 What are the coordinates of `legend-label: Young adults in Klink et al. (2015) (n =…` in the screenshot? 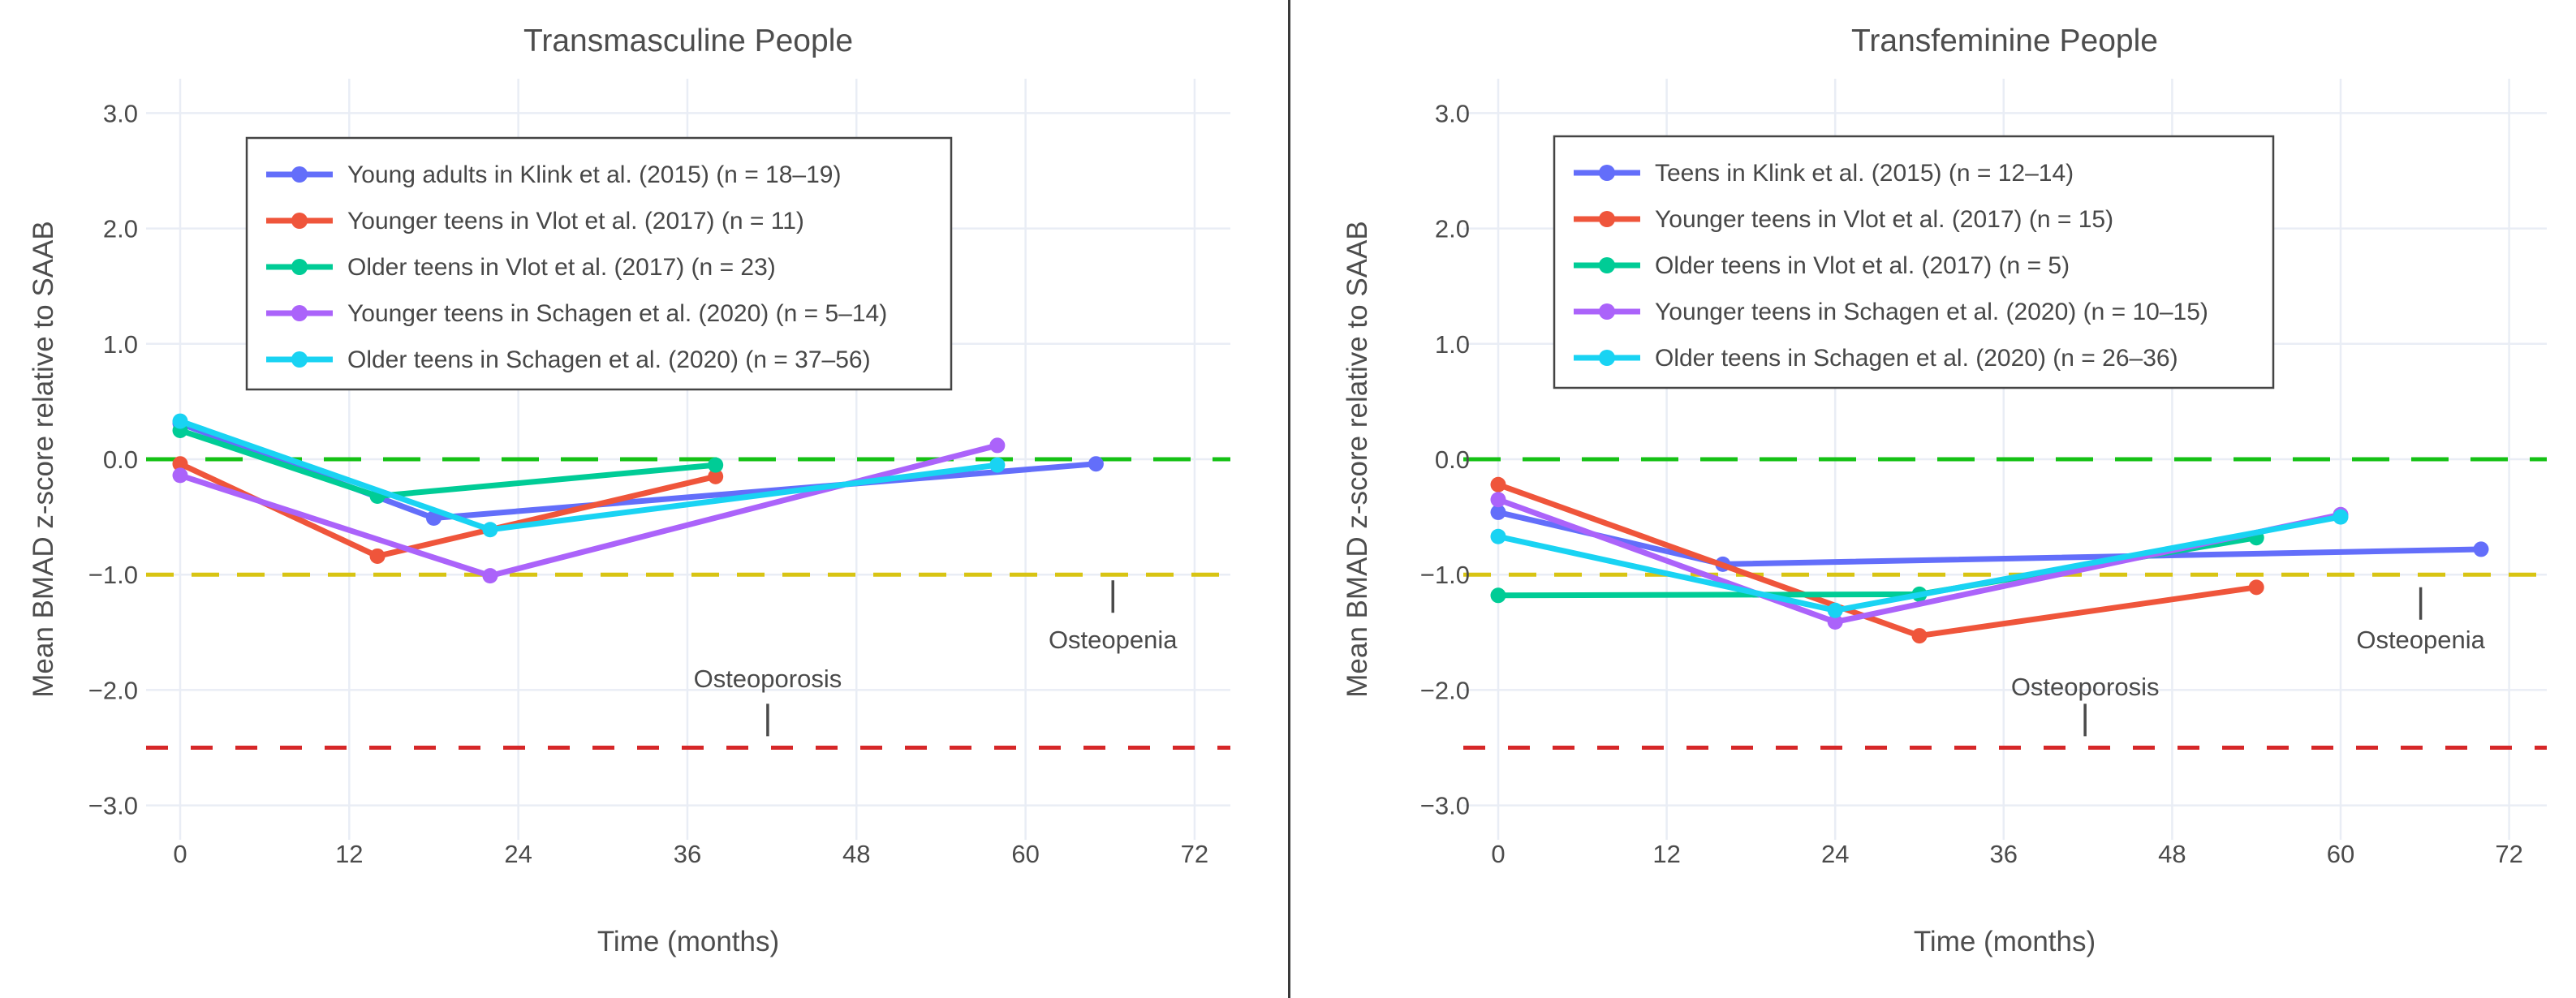 It's located at (594, 174).